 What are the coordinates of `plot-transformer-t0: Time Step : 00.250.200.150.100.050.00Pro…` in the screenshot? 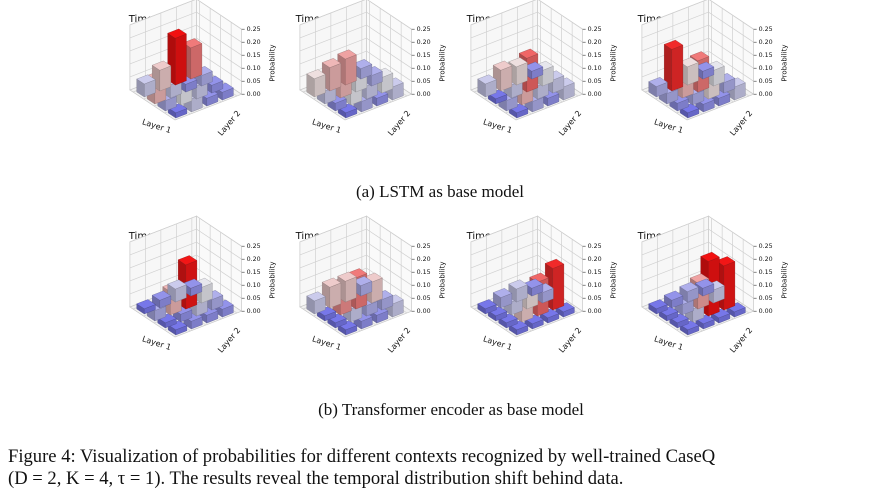 It's located at (202, 285).